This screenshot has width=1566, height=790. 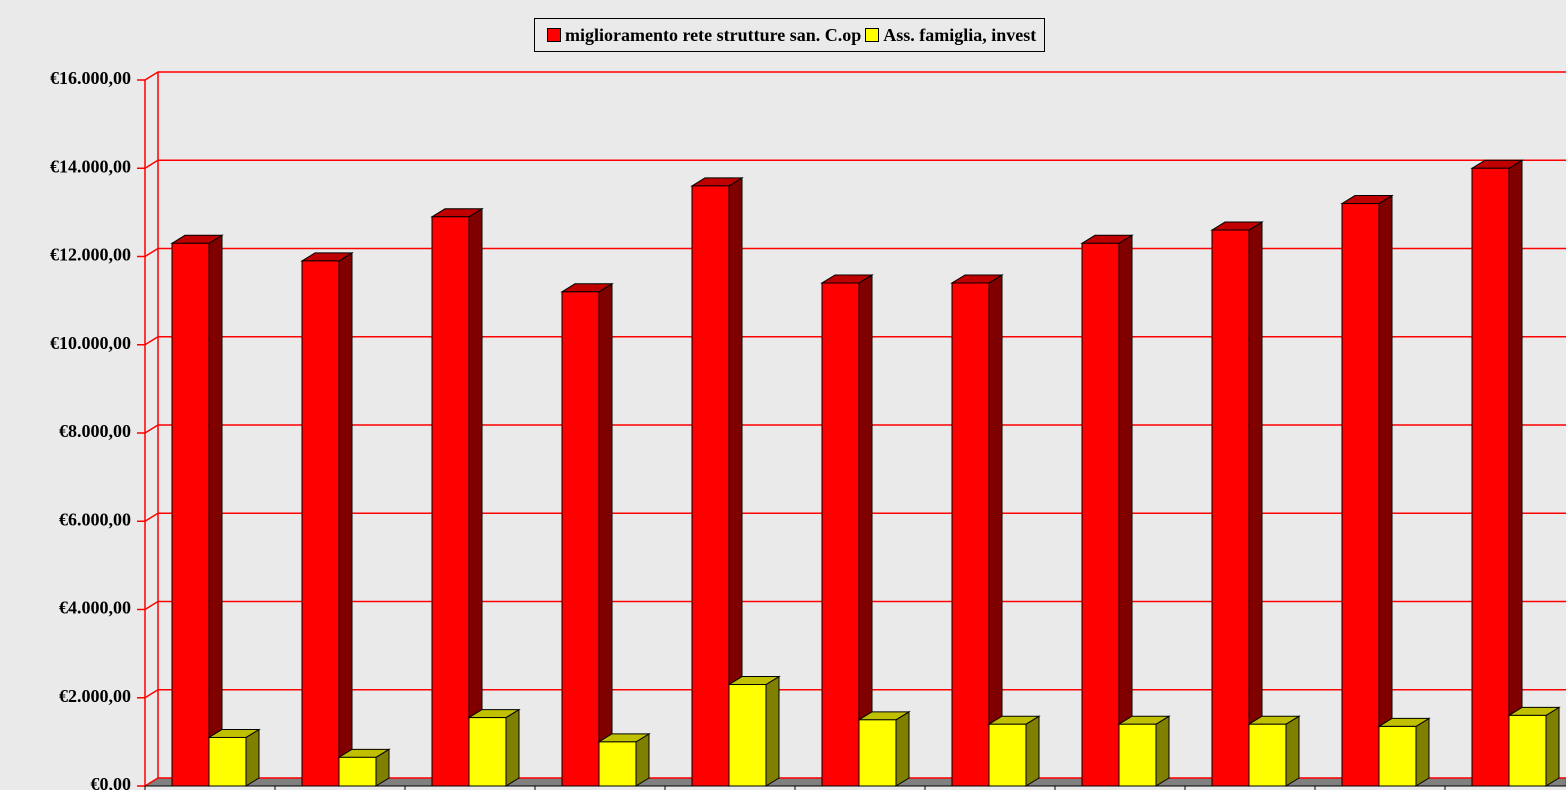 I want to click on y-tick-label: €4.000,00, so click(x=95, y=608).